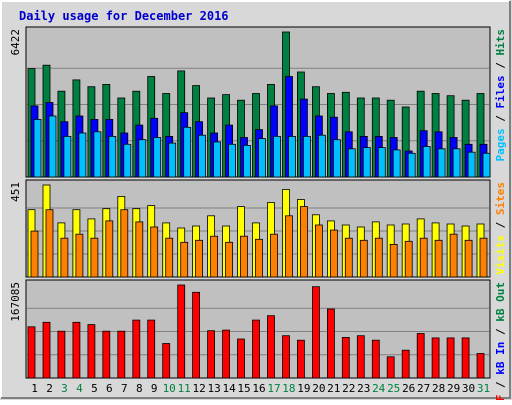 The height and width of the screenshot is (405, 512). Describe the element at coordinates (379, 388) in the screenshot. I see `x-tick-label-day-24: 24` at that location.